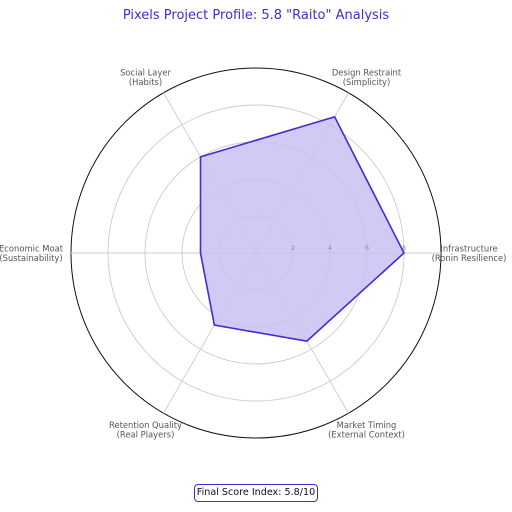 The image size is (512, 512). What do you see at coordinates (404, 248) in the screenshot?
I see `tick-label: 8` at bounding box center [404, 248].